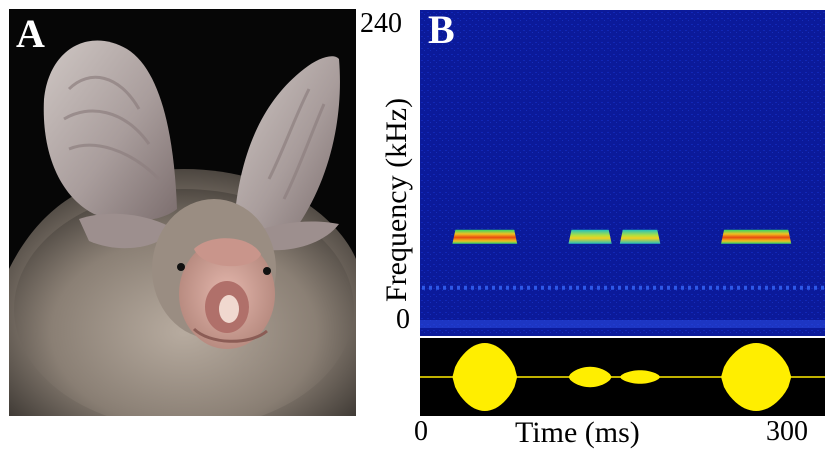 Image resolution: width=827 pixels, height=449 pixels. Describe the element at coordinates (381, 23) in the screenshot. I see `y-tick-label-max: 240` at that location.